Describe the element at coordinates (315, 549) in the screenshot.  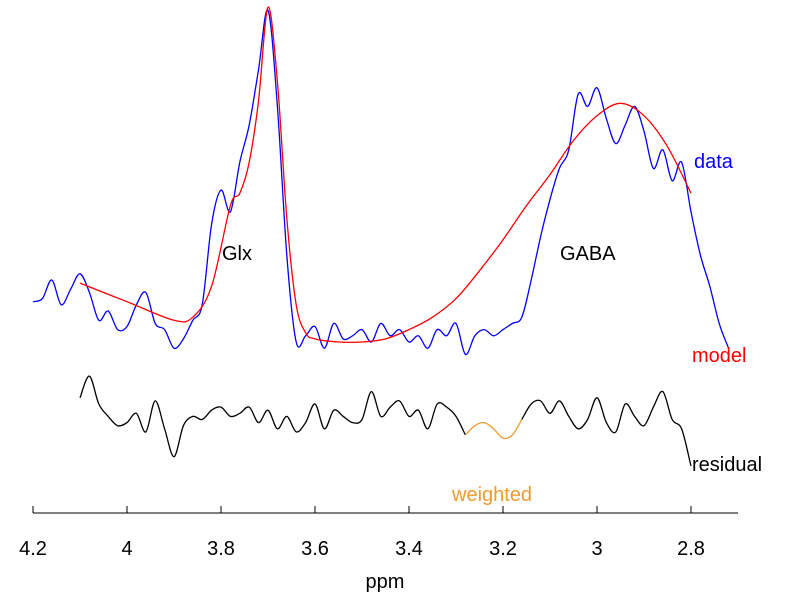
I see `x-tick-label: 3.6` at that location.